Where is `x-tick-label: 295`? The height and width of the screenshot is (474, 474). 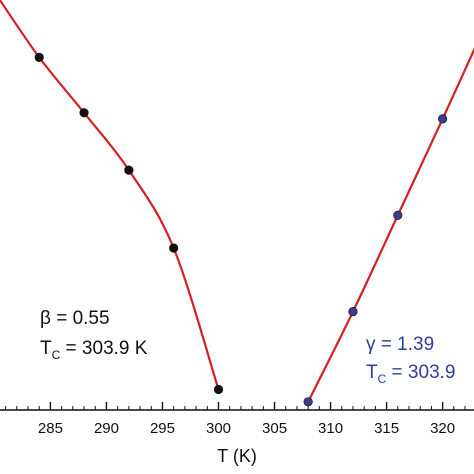 x-tick-label: 295 is located at coordinates (162, 428).